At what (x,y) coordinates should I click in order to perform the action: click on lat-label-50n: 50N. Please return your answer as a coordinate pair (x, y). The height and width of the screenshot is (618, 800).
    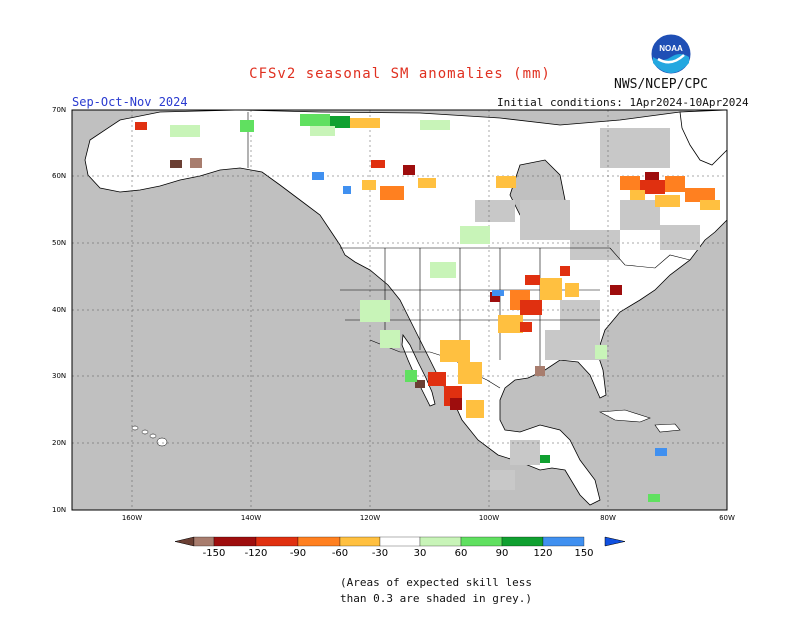
    Looking at the image, I should click on (59, 243).